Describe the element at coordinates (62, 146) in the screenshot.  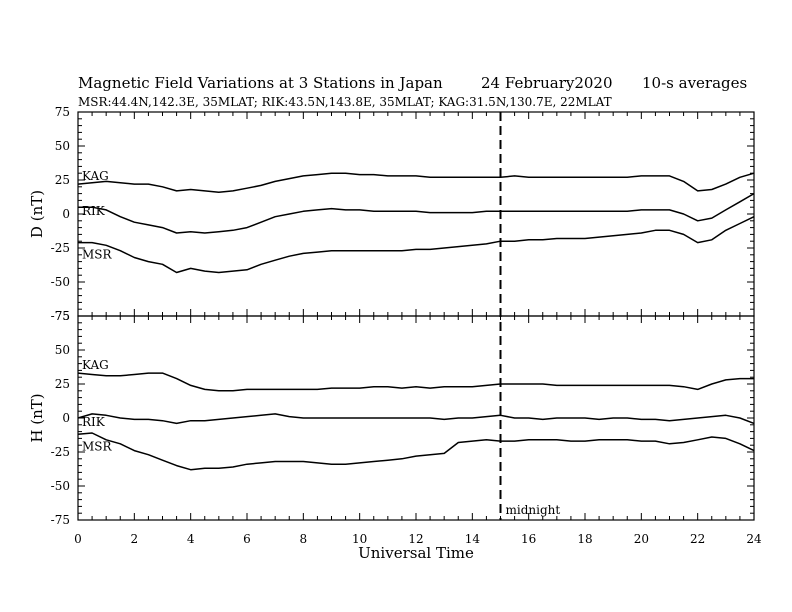
I see `d-y-tick-label: 50` at that location.